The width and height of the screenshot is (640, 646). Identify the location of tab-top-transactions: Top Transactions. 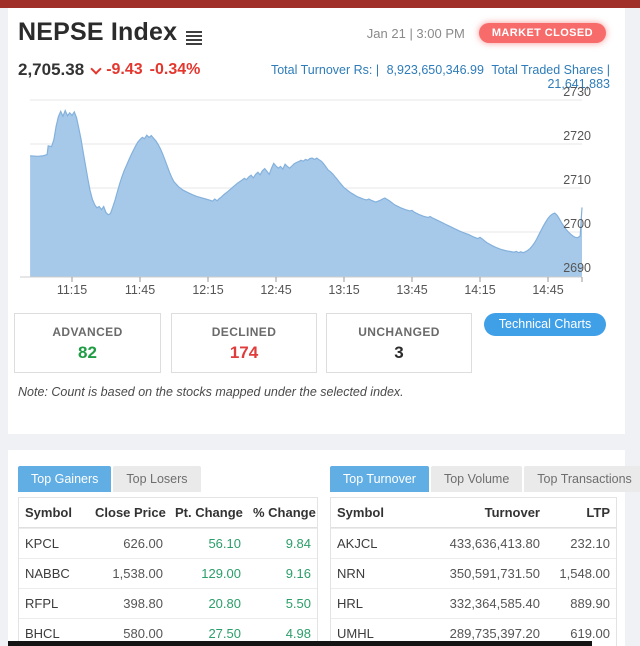
(582, 479).